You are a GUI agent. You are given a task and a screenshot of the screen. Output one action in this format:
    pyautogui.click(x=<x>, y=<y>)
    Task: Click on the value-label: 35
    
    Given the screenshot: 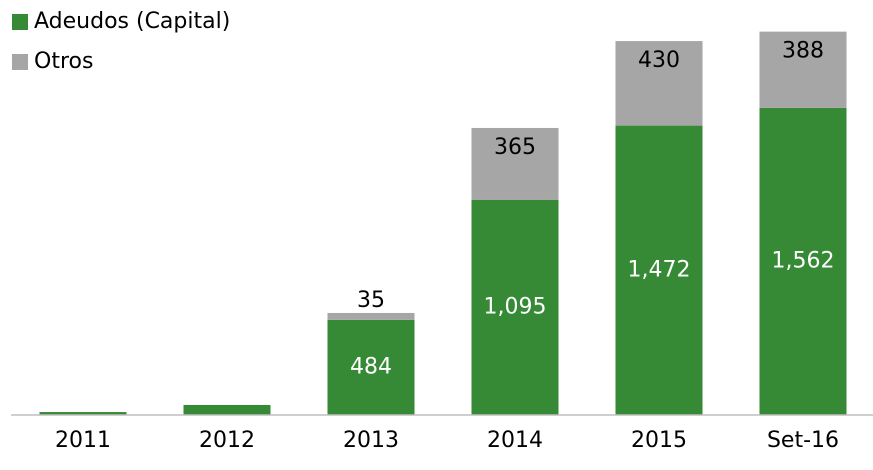 What is the action you would take?
    pyautogui.click(x=371, y=300)
    